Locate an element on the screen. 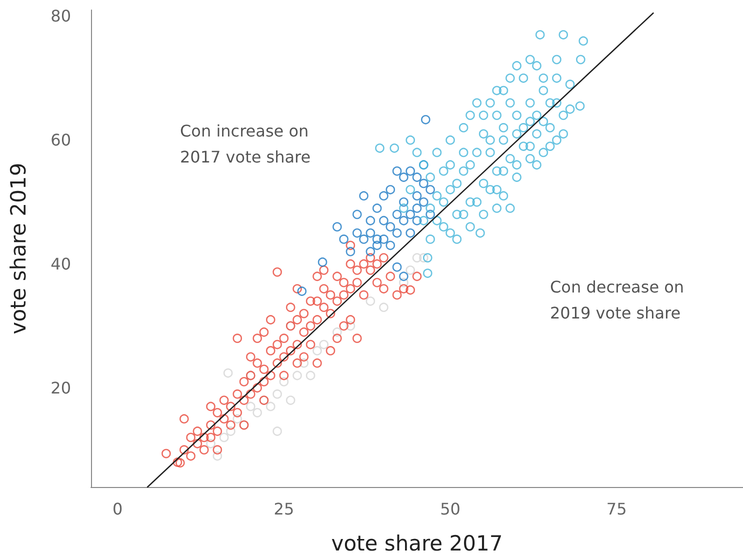 This screenshot has height=559, width=743. x-tick-label: 50 is located at coordinates (450, 509).